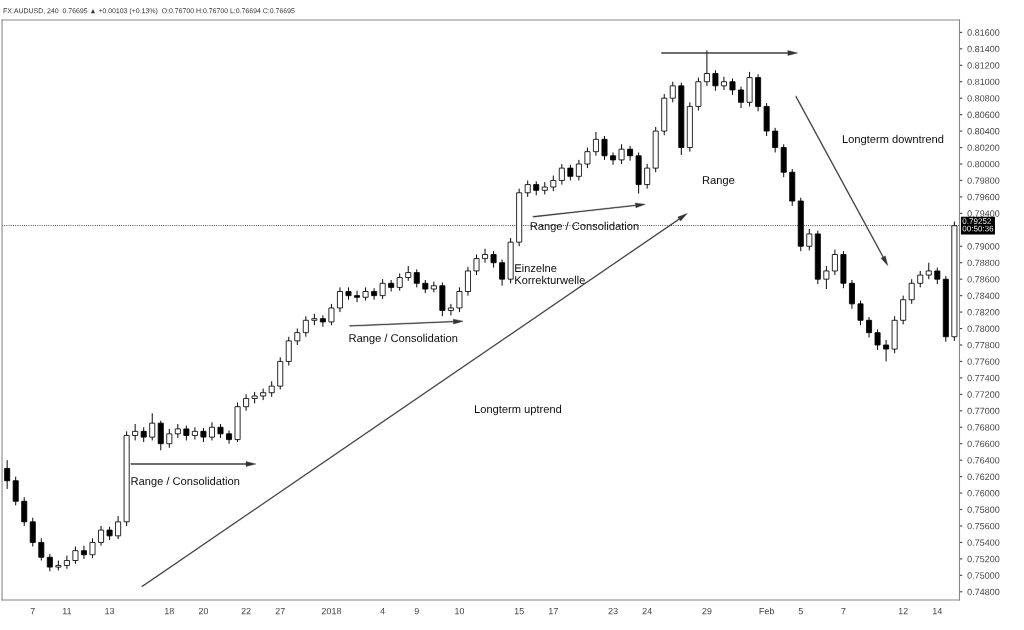 This screenshot has width=1024, height=630. What do you see at coordinates (983, 312) in the screenshot?
I see `y-tick-label: 0.78200` at bounding box center [983, 312].